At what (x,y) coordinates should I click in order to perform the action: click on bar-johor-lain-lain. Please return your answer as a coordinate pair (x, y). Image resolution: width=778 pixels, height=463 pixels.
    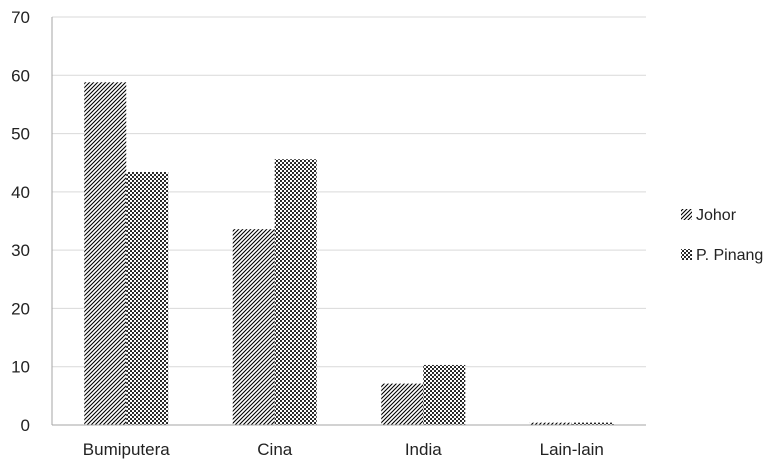
    Looking at the image, I should click on (550, 423).